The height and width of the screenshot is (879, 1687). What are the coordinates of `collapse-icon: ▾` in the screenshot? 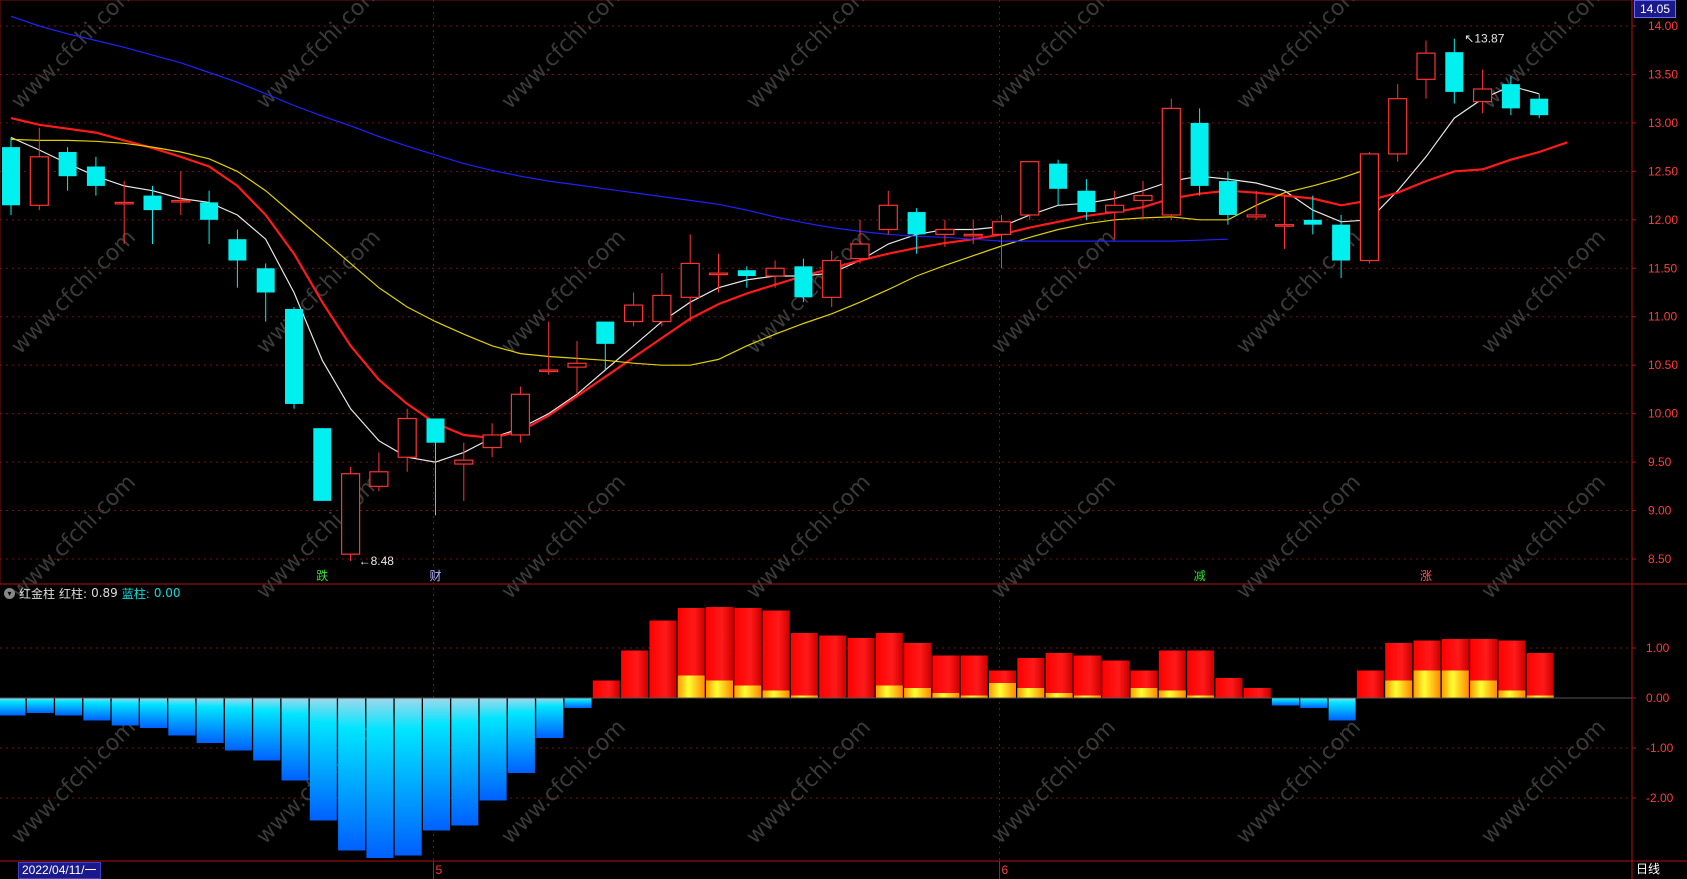 It's located at (9, 593).